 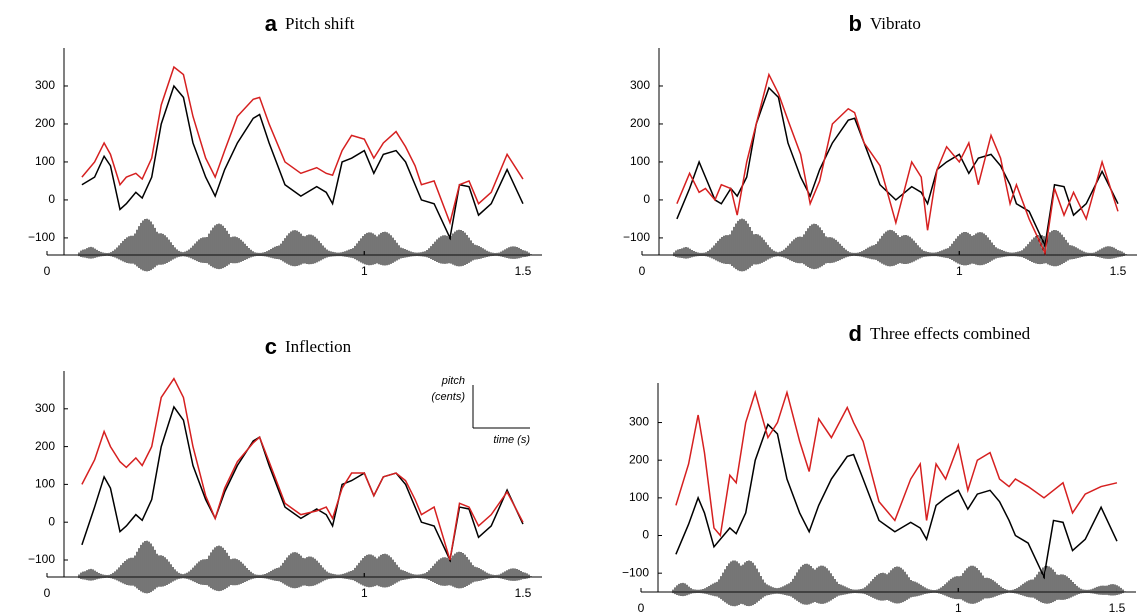 I want to click on panel-title: Pitch shift, so click(x=320, y=23).